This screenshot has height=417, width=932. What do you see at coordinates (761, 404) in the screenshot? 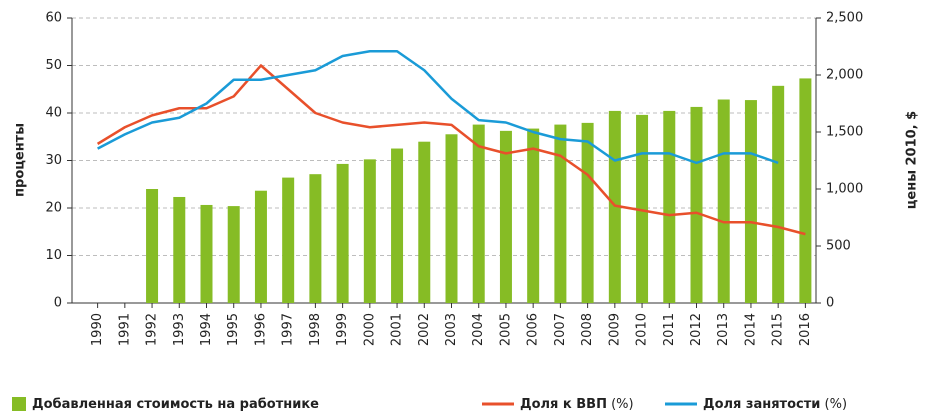
I see `legend-name: Доля занятости` at bounding box center [761, 404].